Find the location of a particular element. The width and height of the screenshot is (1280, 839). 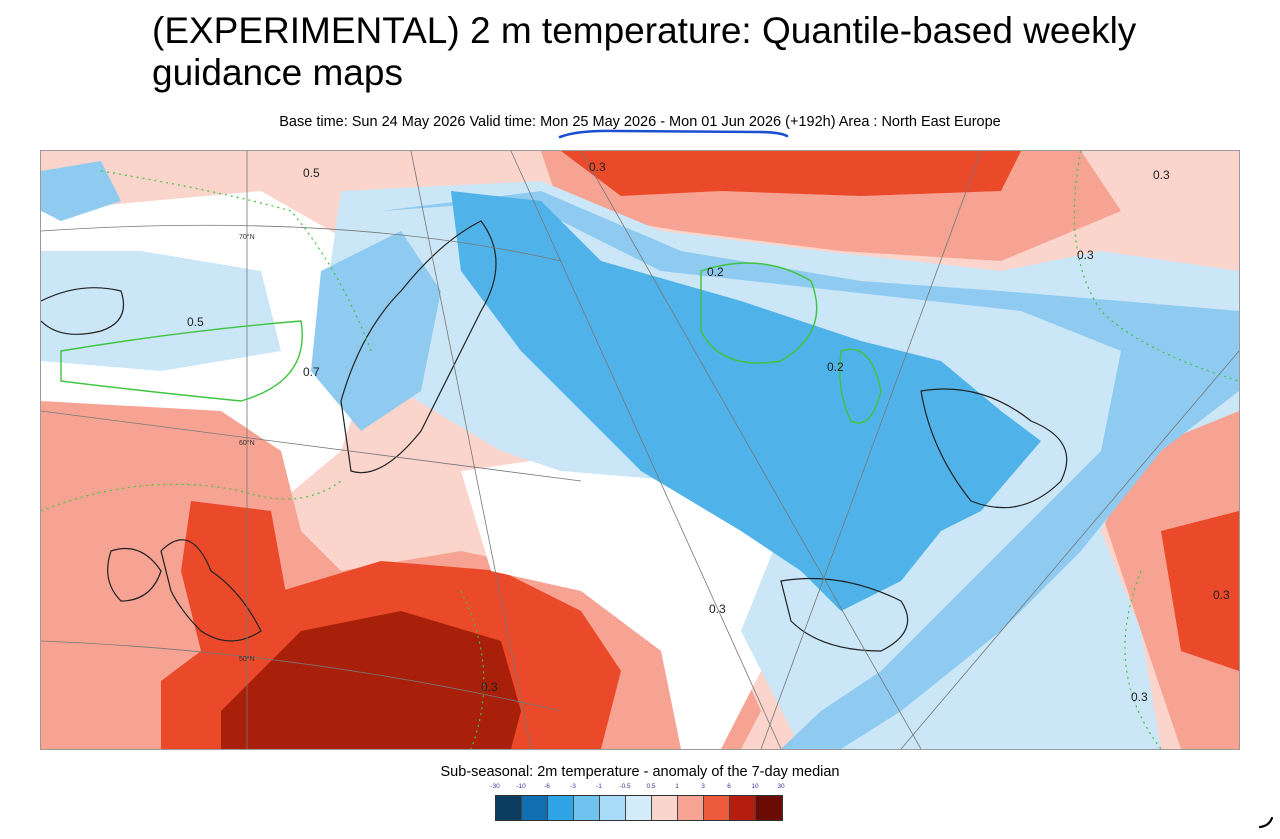

legend-tick: -10 is located at coordinates (521, 786).